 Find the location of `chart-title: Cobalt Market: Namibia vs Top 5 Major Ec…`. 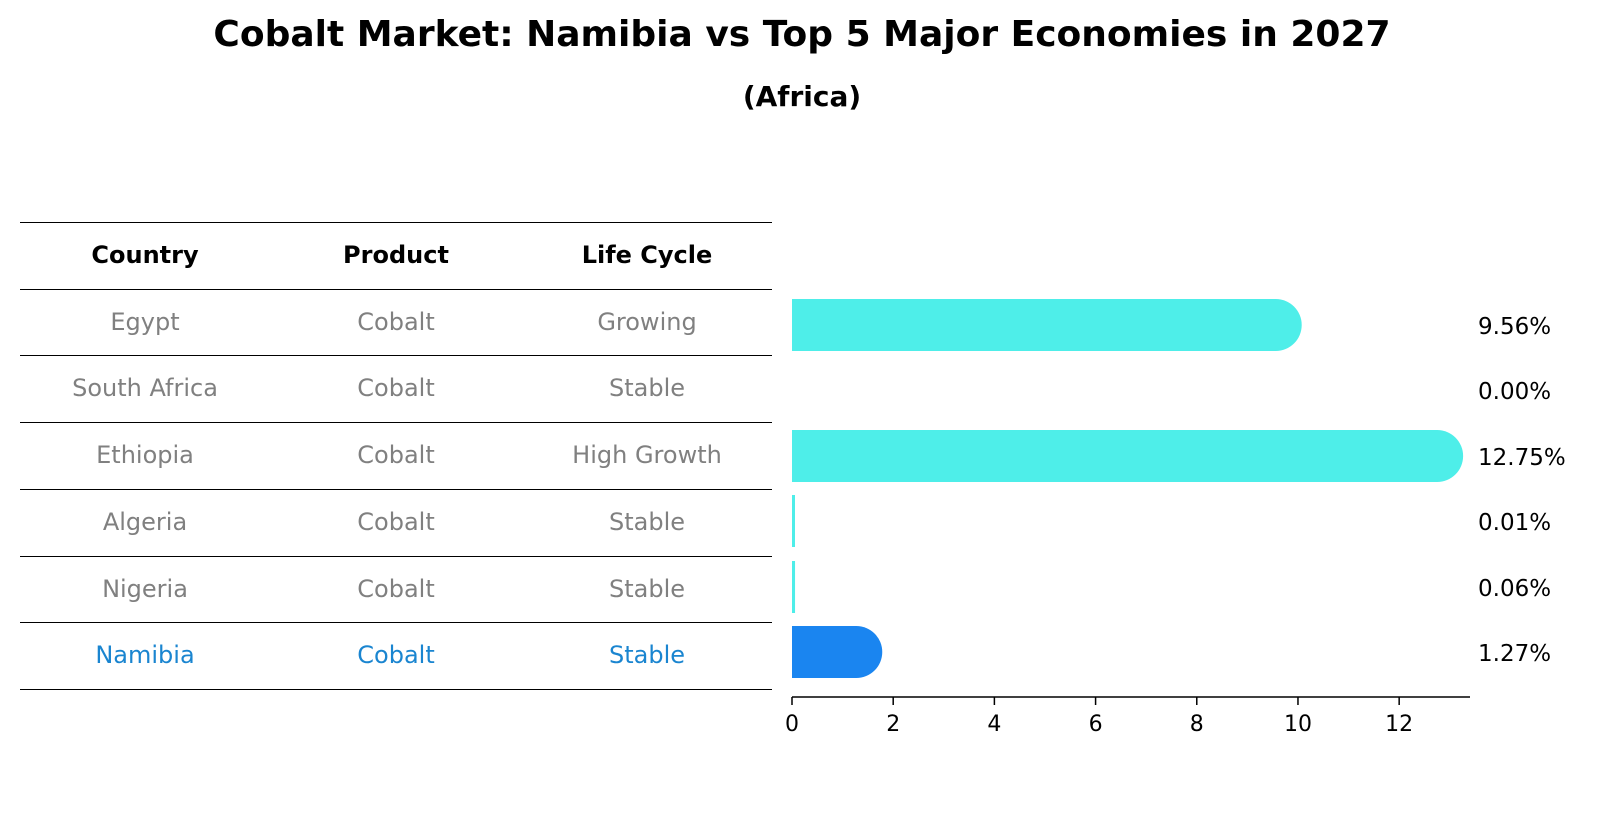

chart-title: Cobalt Market: Namibia vs Top 5 Major Ec… is located at coordinates (802, 34).